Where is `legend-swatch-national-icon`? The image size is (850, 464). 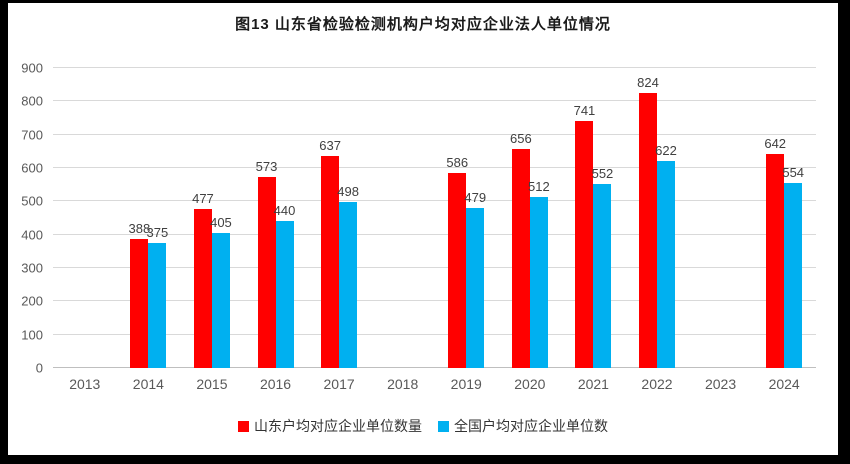 legend-swatch-national-icon is located at coordinates (443, 426).